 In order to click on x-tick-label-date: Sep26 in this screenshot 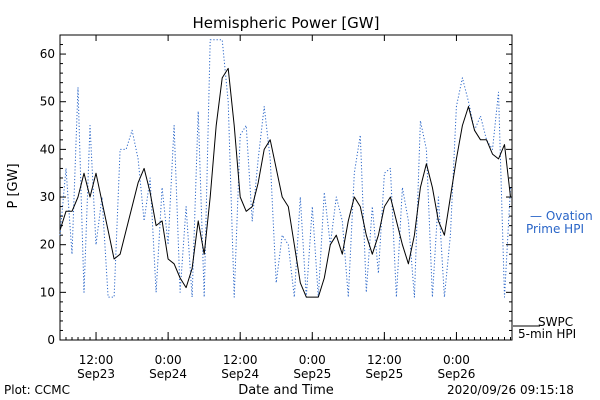, I will do `click(456, 374)`.